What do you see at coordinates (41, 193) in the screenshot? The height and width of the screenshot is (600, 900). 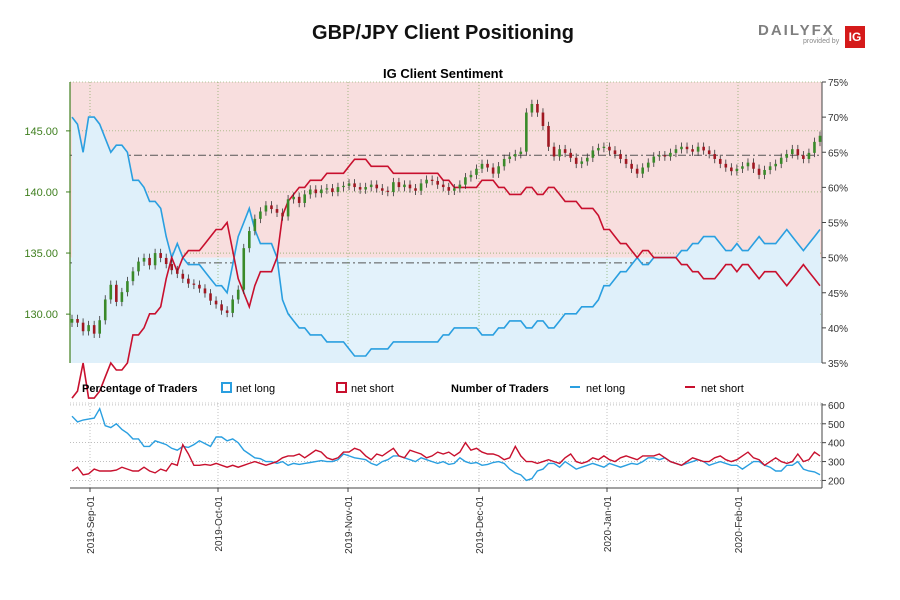 I see `price-tick-label: 140.00` at bounding box center [41, 193].